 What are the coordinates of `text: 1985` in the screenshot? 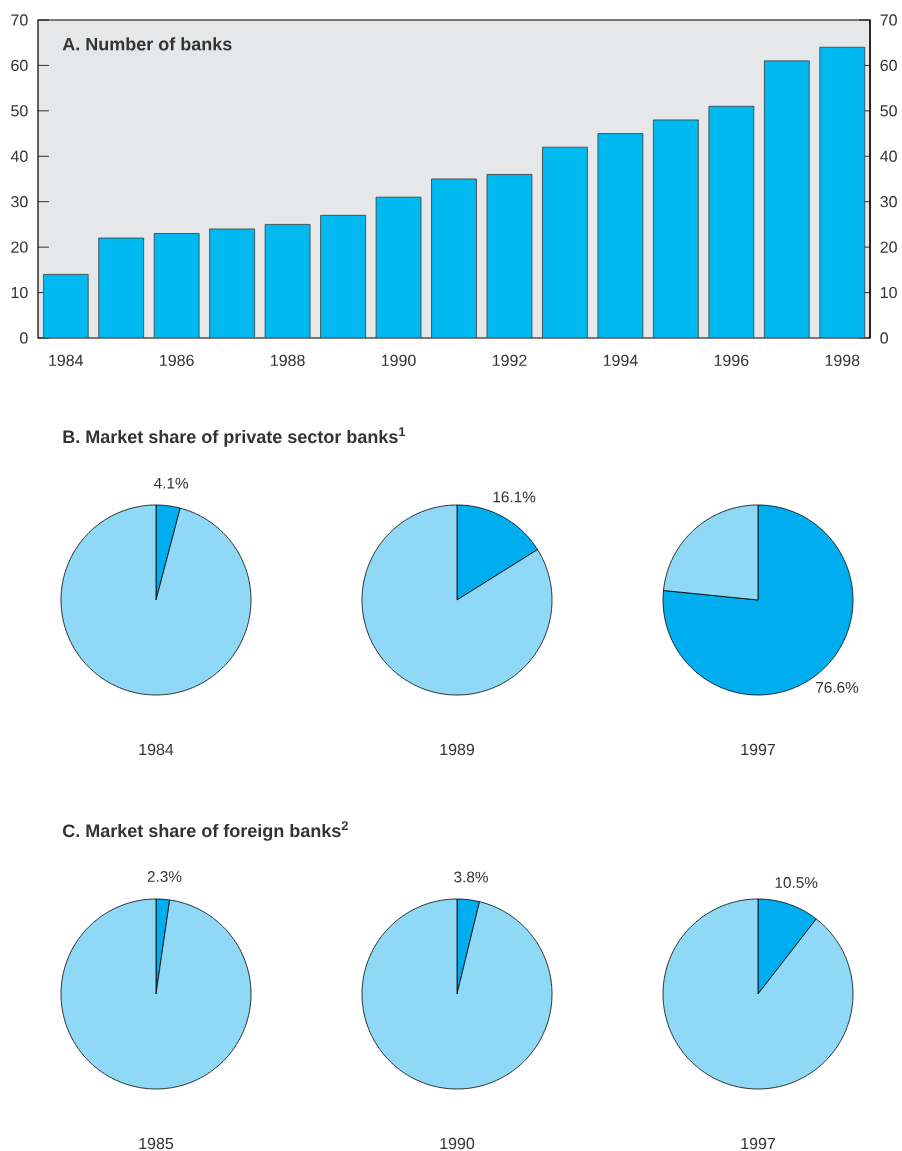 It's located at (156, 1143).